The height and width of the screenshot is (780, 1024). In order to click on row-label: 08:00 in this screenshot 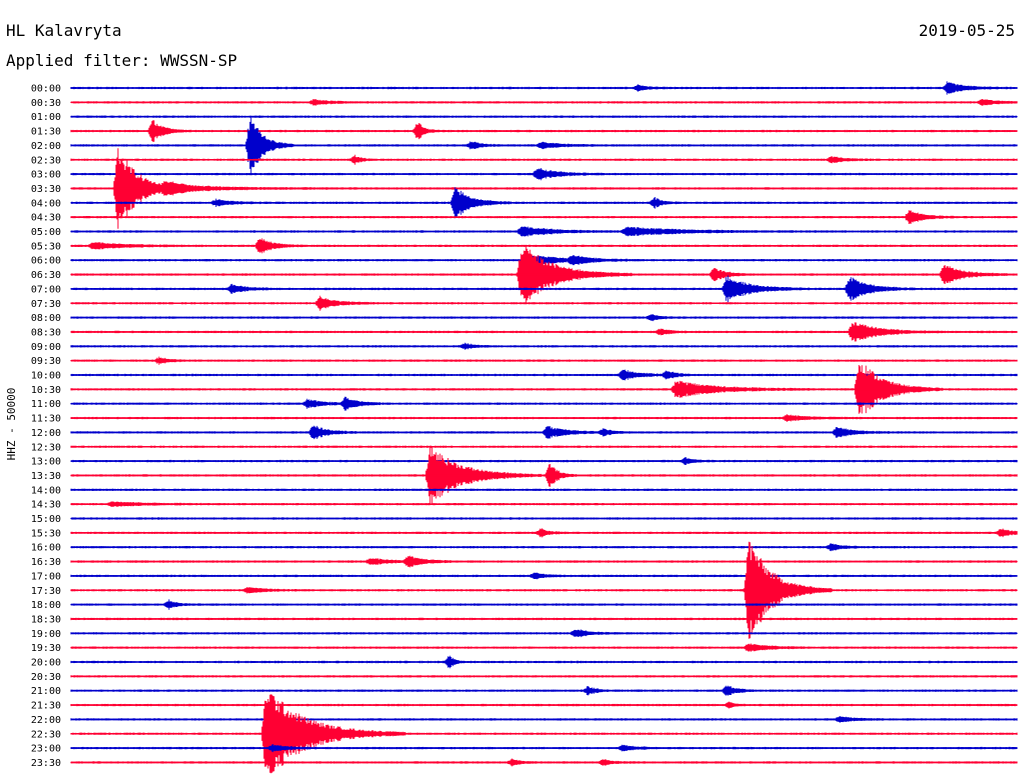, I will do `click(46, 318)`.